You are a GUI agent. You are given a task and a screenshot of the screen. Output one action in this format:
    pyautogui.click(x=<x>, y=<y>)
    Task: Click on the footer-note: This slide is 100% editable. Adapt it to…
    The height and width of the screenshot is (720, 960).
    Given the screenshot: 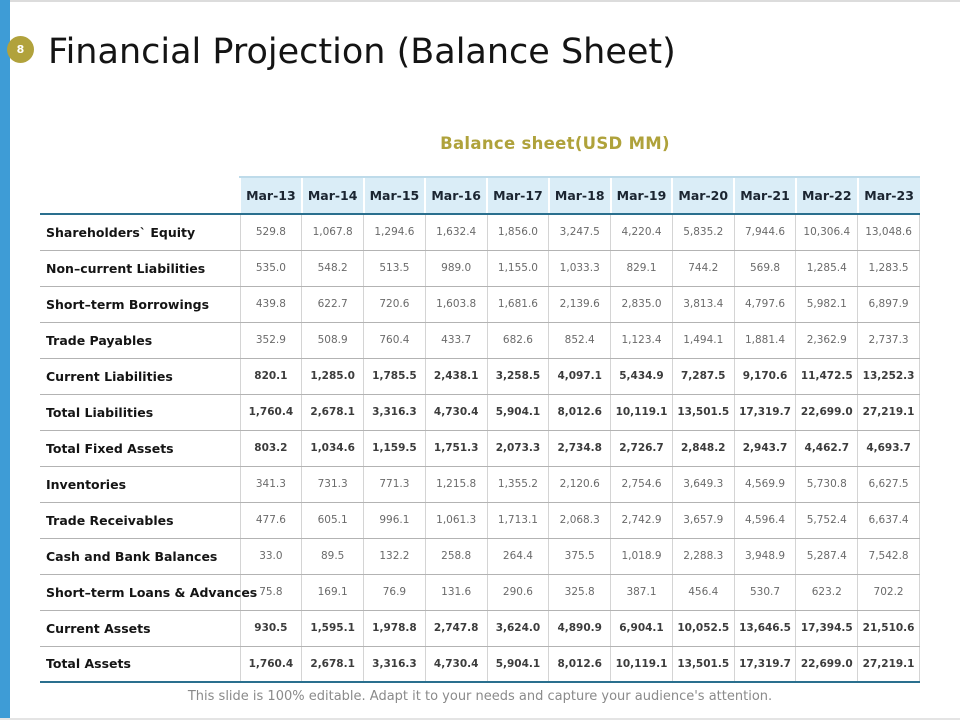 What is the action you would take?
    pyautogui.click(x=480, y=696)
    